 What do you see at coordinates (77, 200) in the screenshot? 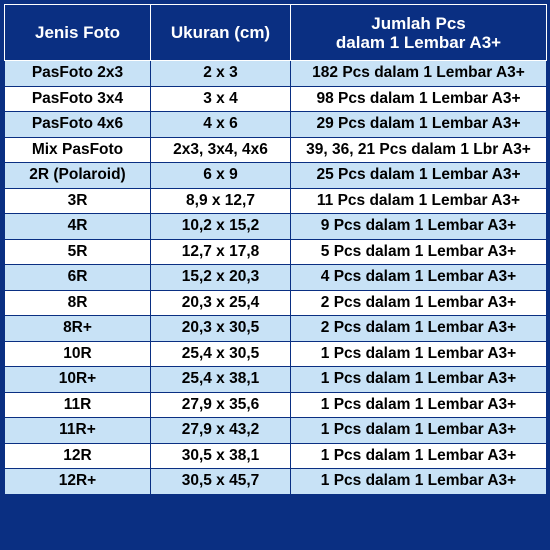
I see `cell-jenis-foto: 3R` at bounding box center [77, 200].